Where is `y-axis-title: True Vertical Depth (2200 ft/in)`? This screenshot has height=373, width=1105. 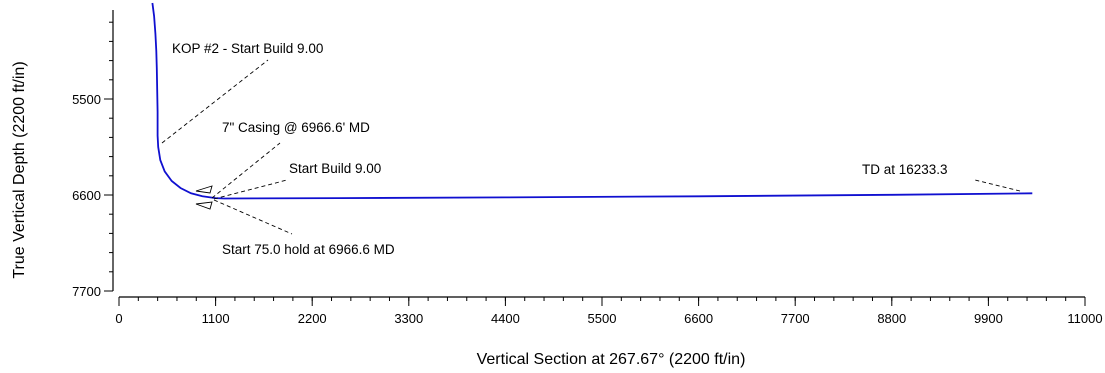
y-axis-title: True Vertical Depth (2200 ft/in) is located at coordinates (19, 169).